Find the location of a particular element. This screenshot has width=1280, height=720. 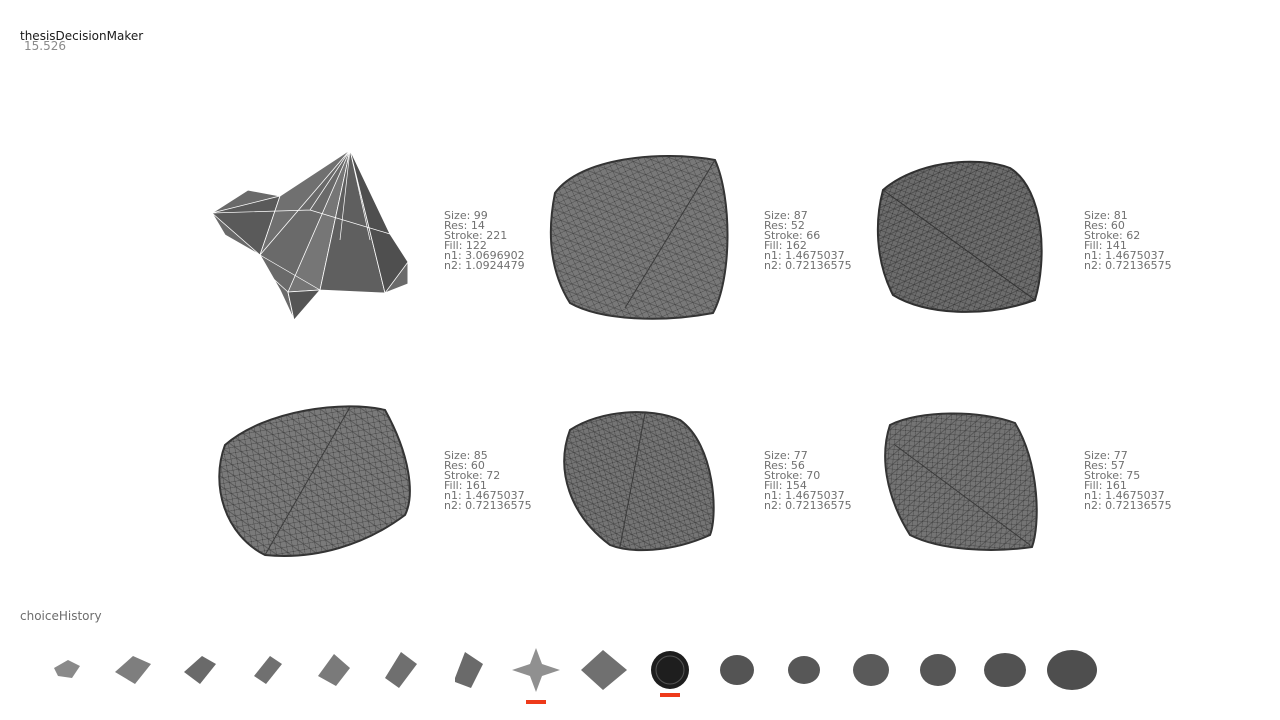

param-stroke: Stroke: 75 is located at coordinates (1112, 475).